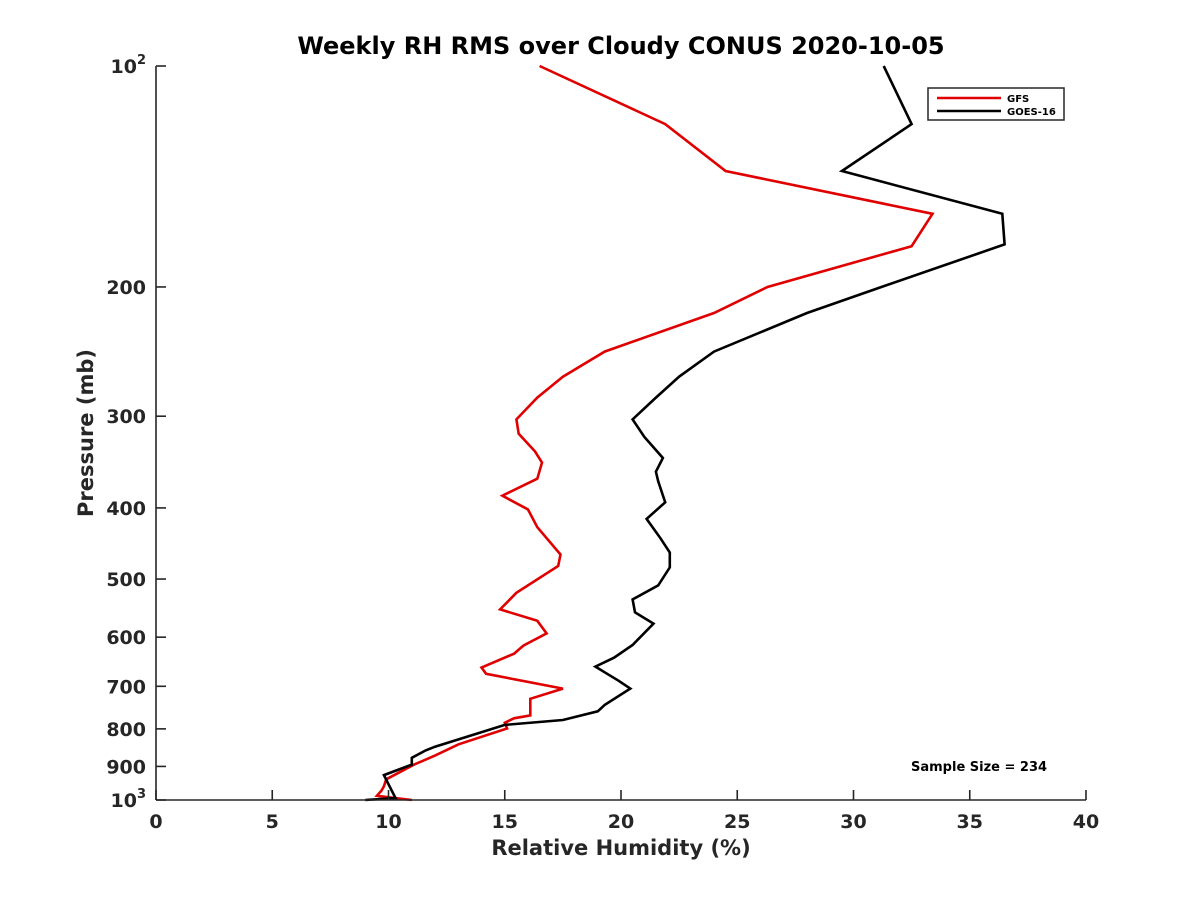 The height and width of the screenshot is (900, 1200). What do you see at coordinates (126, 767) in the screenshot?
I see `y-tick-label: 900` at bounding box center [126, 767].